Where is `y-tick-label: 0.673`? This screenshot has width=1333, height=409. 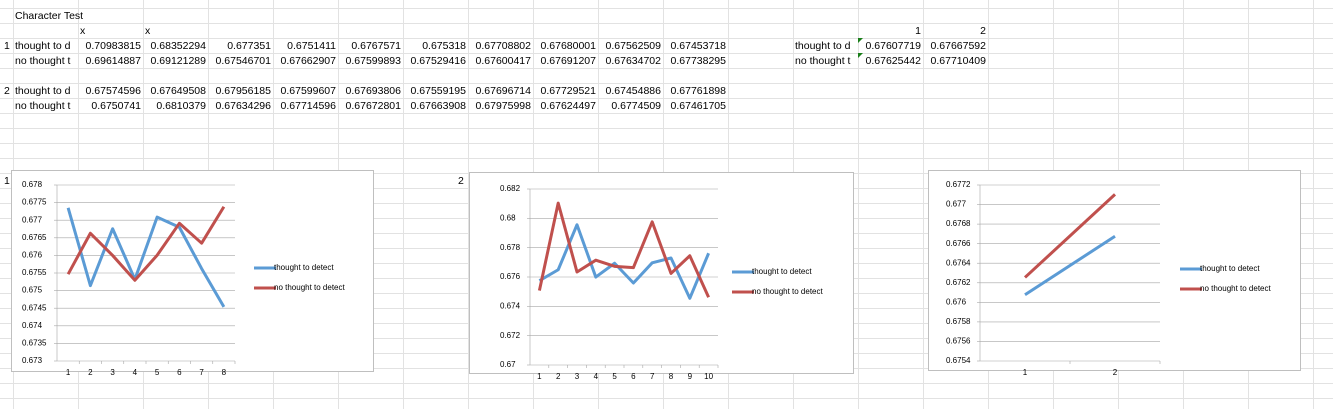
y-tick-label: 0.673 is located at coordinates (32, 360).